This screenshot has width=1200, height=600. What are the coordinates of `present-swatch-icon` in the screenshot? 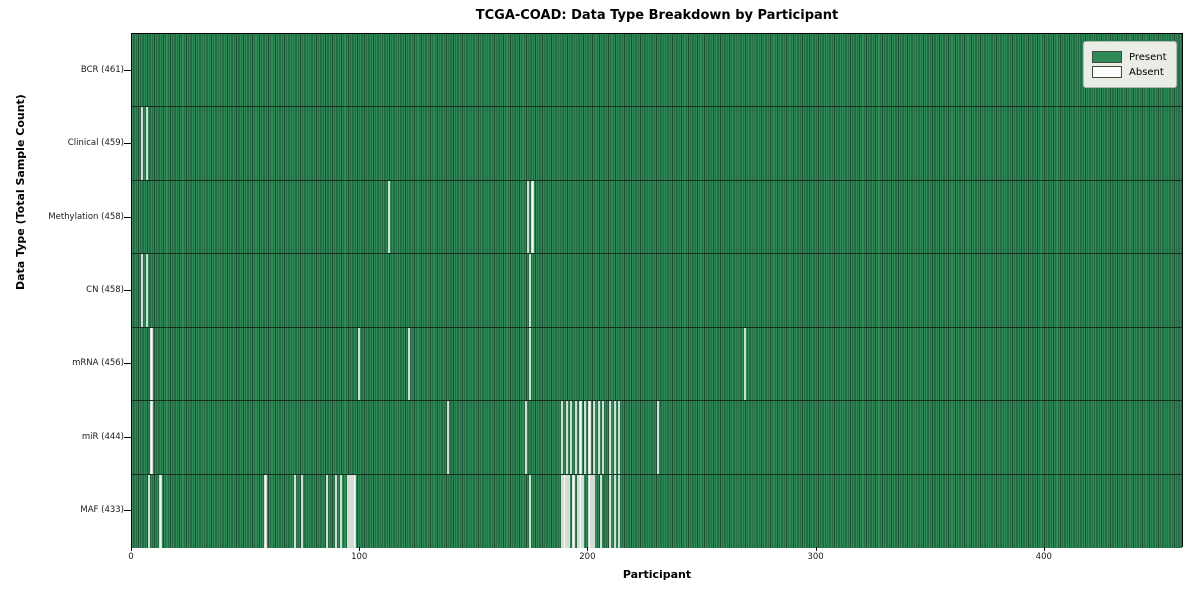 It's located at (1107, 57).